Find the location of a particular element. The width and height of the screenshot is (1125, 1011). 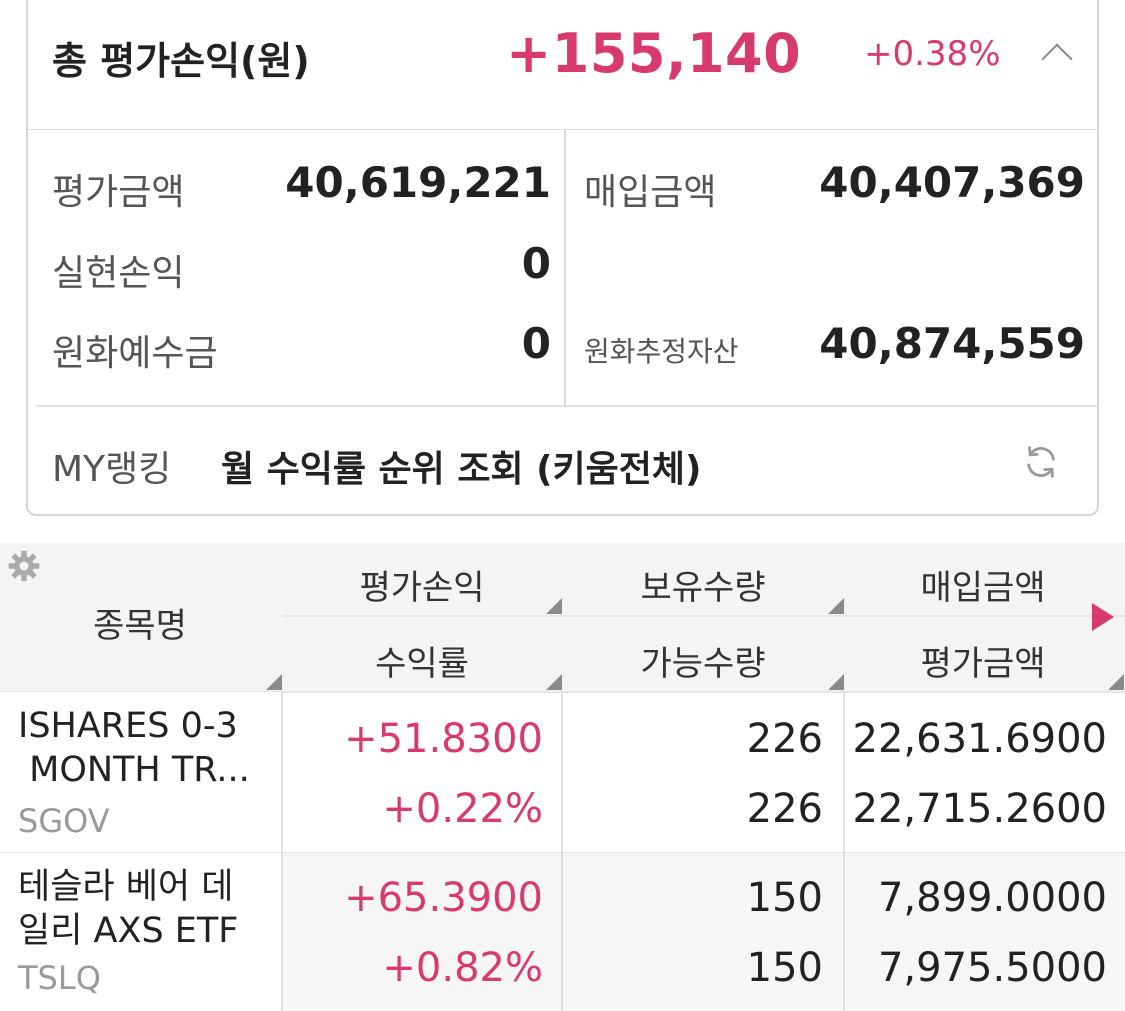

eval-amount-value: 7,975.5000 is located at coordinates (992, 968).